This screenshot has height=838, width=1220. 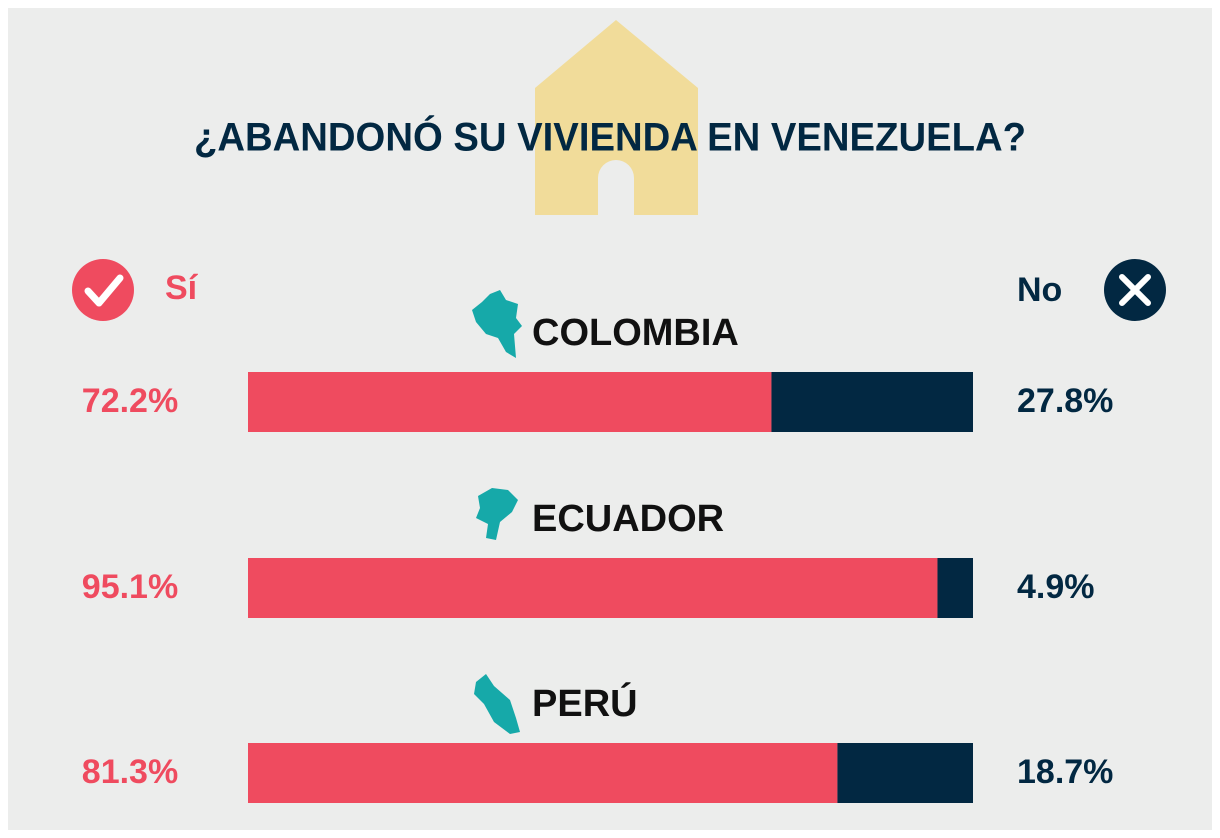 I want to click on value-label: 95.1%, so click(x=130, y=587).